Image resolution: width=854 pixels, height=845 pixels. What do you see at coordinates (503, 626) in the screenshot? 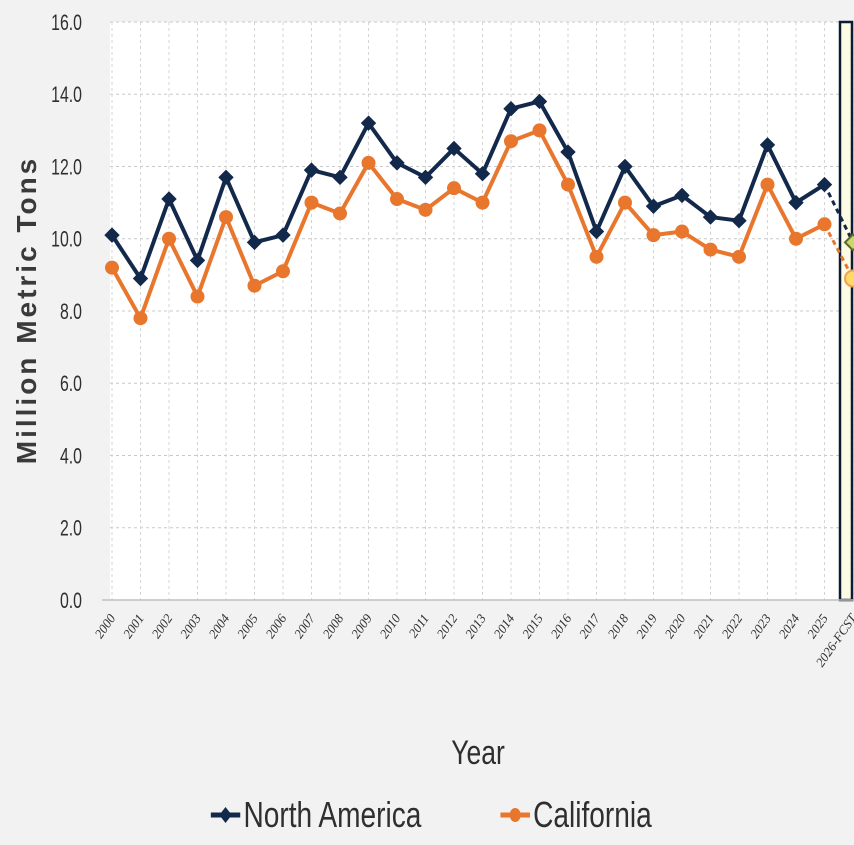
I see `x-tick-label: 2014` at bounding box center [503, 626].